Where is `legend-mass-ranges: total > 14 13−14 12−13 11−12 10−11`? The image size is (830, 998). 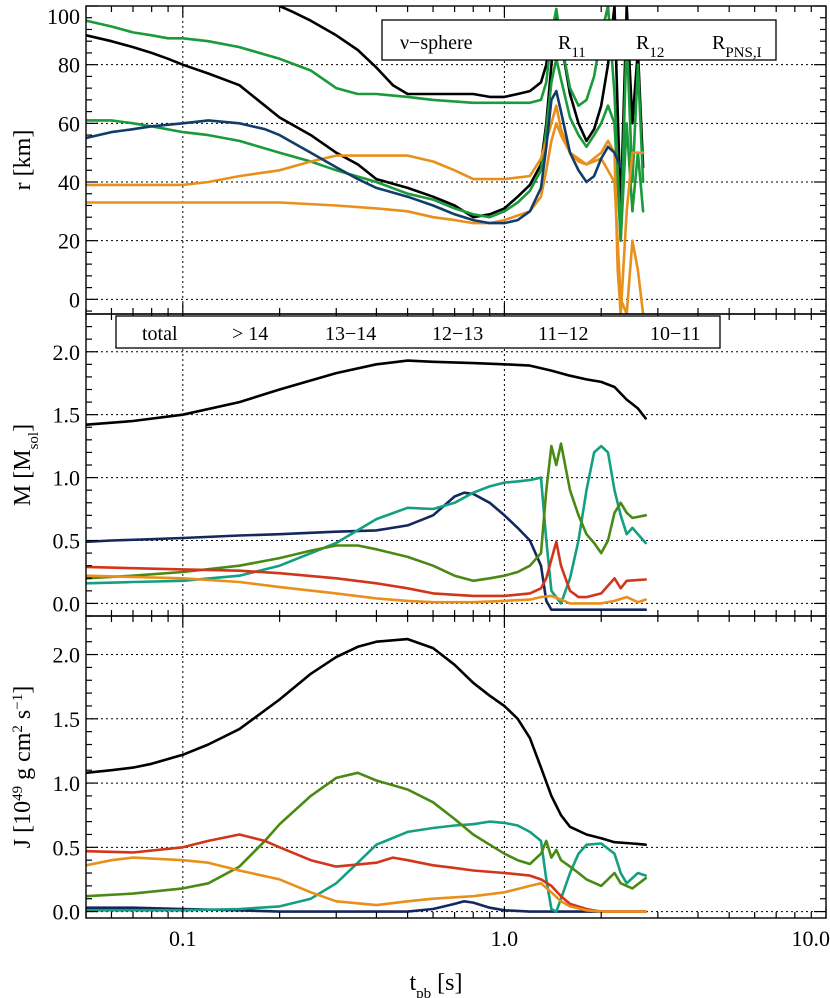
legend-mass-ranges: total > 14 13−14 12−13 11−12 10−11 is located at coordinates (418, 332).